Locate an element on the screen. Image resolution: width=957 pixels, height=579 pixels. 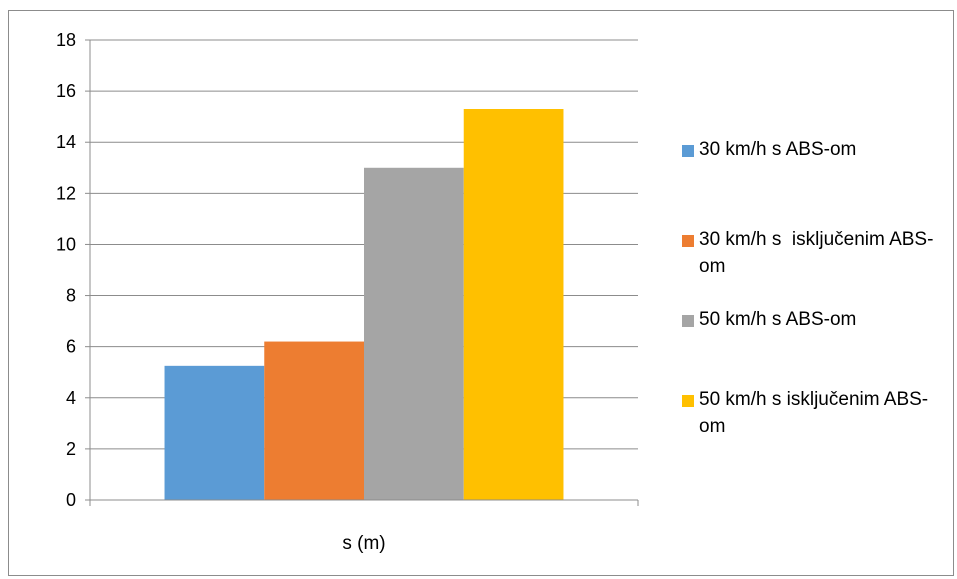
x-category-label: s (m) is located at coordinates (363, 543).